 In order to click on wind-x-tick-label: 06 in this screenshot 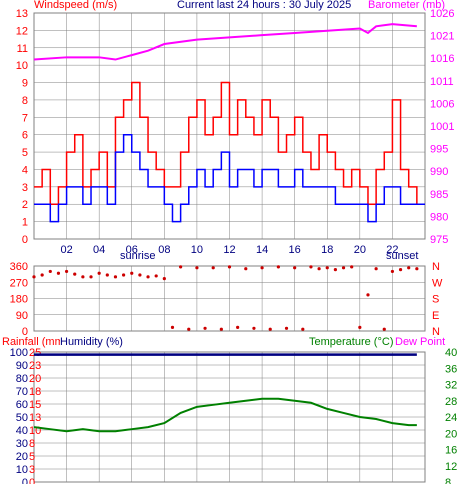, I will do `click(132, 250)`.